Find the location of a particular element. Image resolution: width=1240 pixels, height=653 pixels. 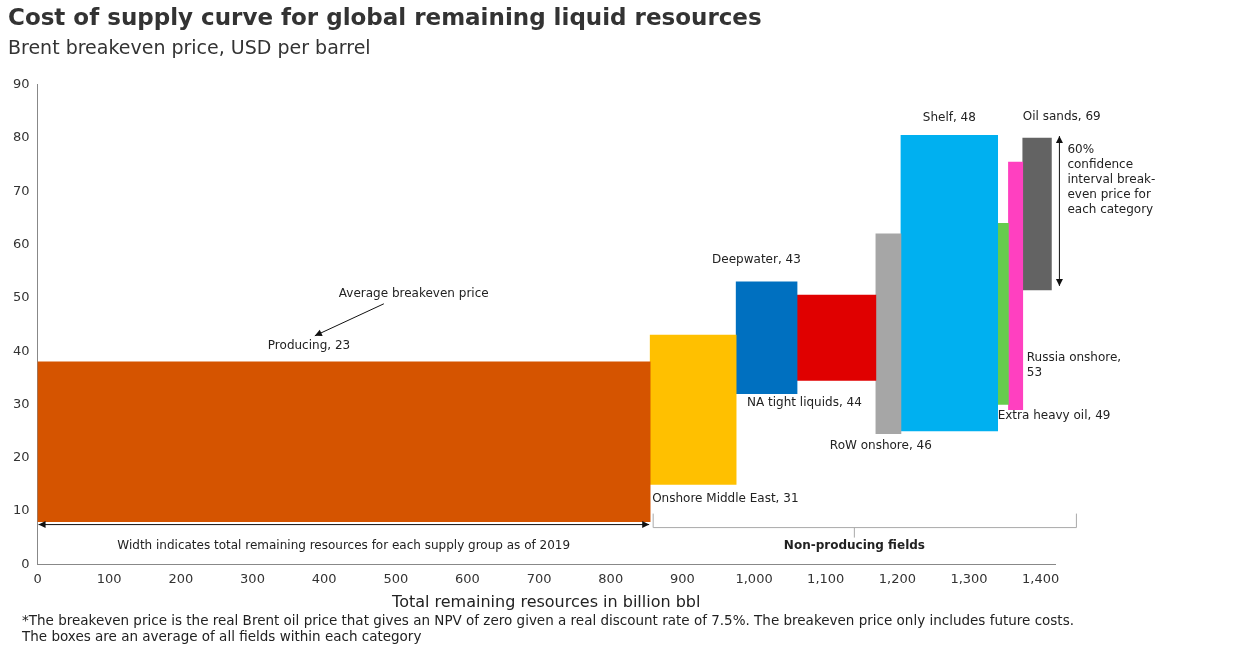

x-tick-label: 300 is located at coordinates (252, 579).